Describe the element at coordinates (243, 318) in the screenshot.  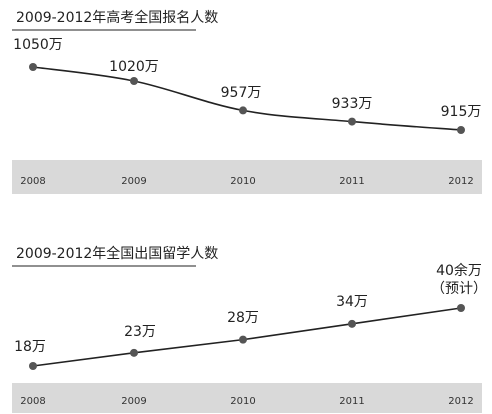
I see `data-label: 28万` at that location.